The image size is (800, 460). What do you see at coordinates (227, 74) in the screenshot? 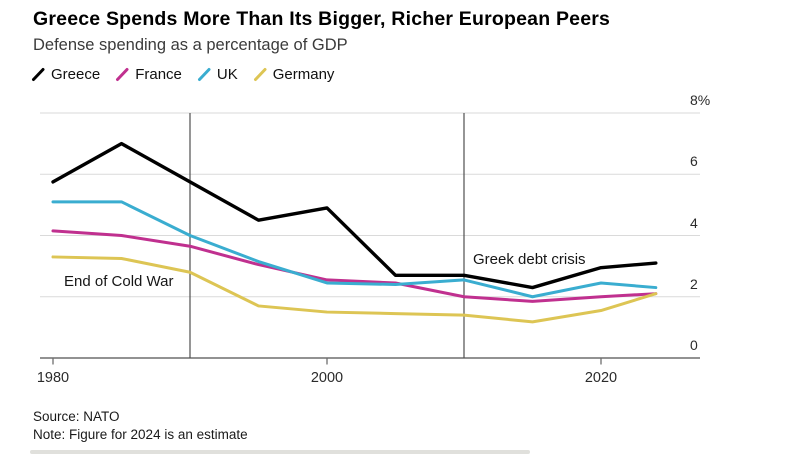
I see `legend-label: UK` at bounding box center [227, 74].